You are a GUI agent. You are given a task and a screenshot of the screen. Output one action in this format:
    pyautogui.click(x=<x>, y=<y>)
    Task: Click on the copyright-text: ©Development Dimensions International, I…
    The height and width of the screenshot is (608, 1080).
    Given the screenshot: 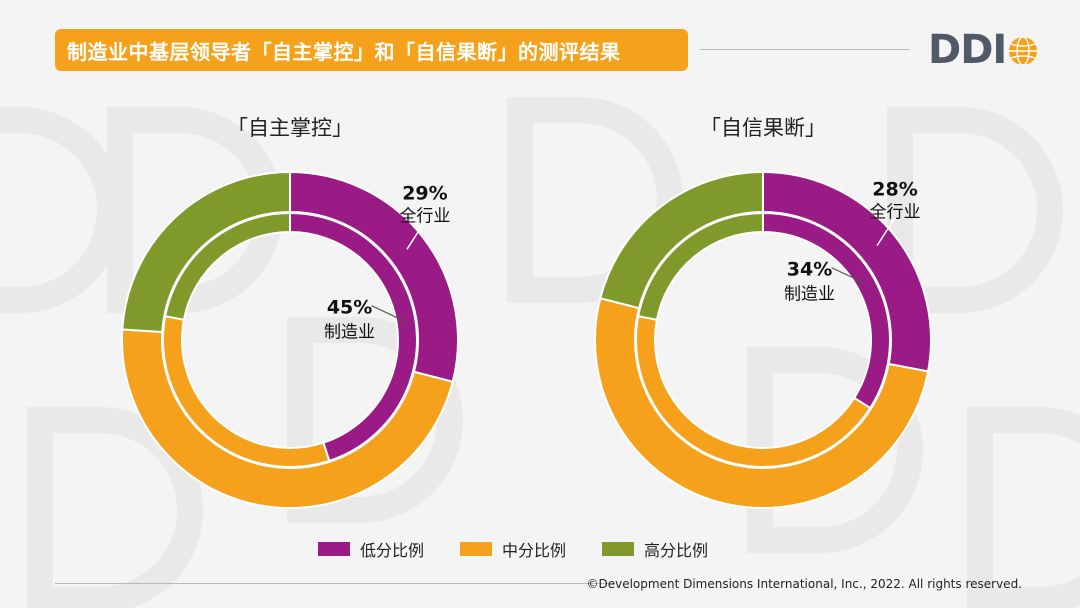 What is the action you would take?
    pyautogui.click(x=804, y=584)
    